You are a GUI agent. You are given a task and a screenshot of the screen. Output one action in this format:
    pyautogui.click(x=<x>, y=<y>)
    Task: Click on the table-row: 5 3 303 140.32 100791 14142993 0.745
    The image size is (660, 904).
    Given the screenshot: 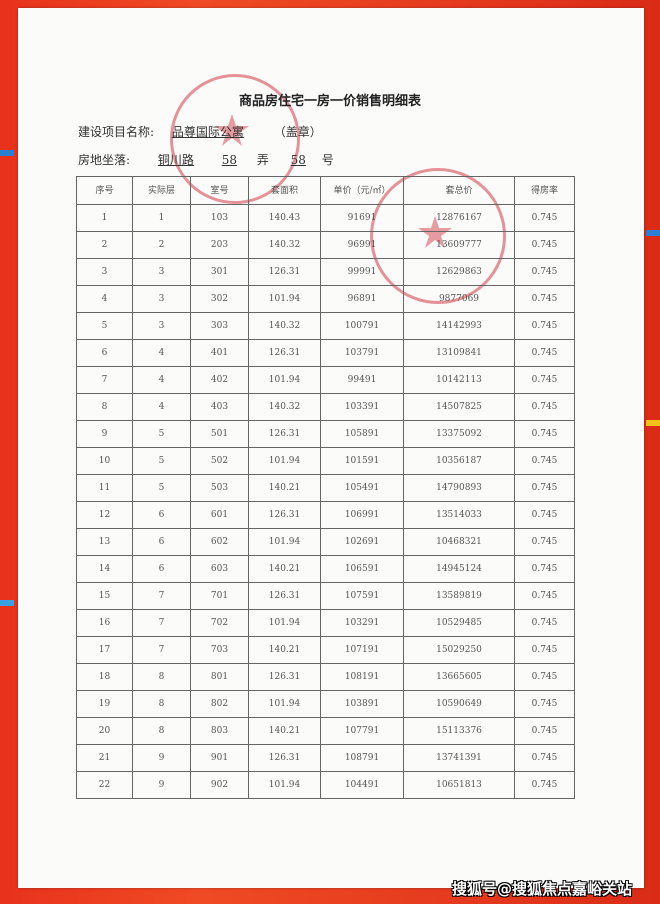 What is the action you would take?
    pyautogui.click(x=325, y=326)
    